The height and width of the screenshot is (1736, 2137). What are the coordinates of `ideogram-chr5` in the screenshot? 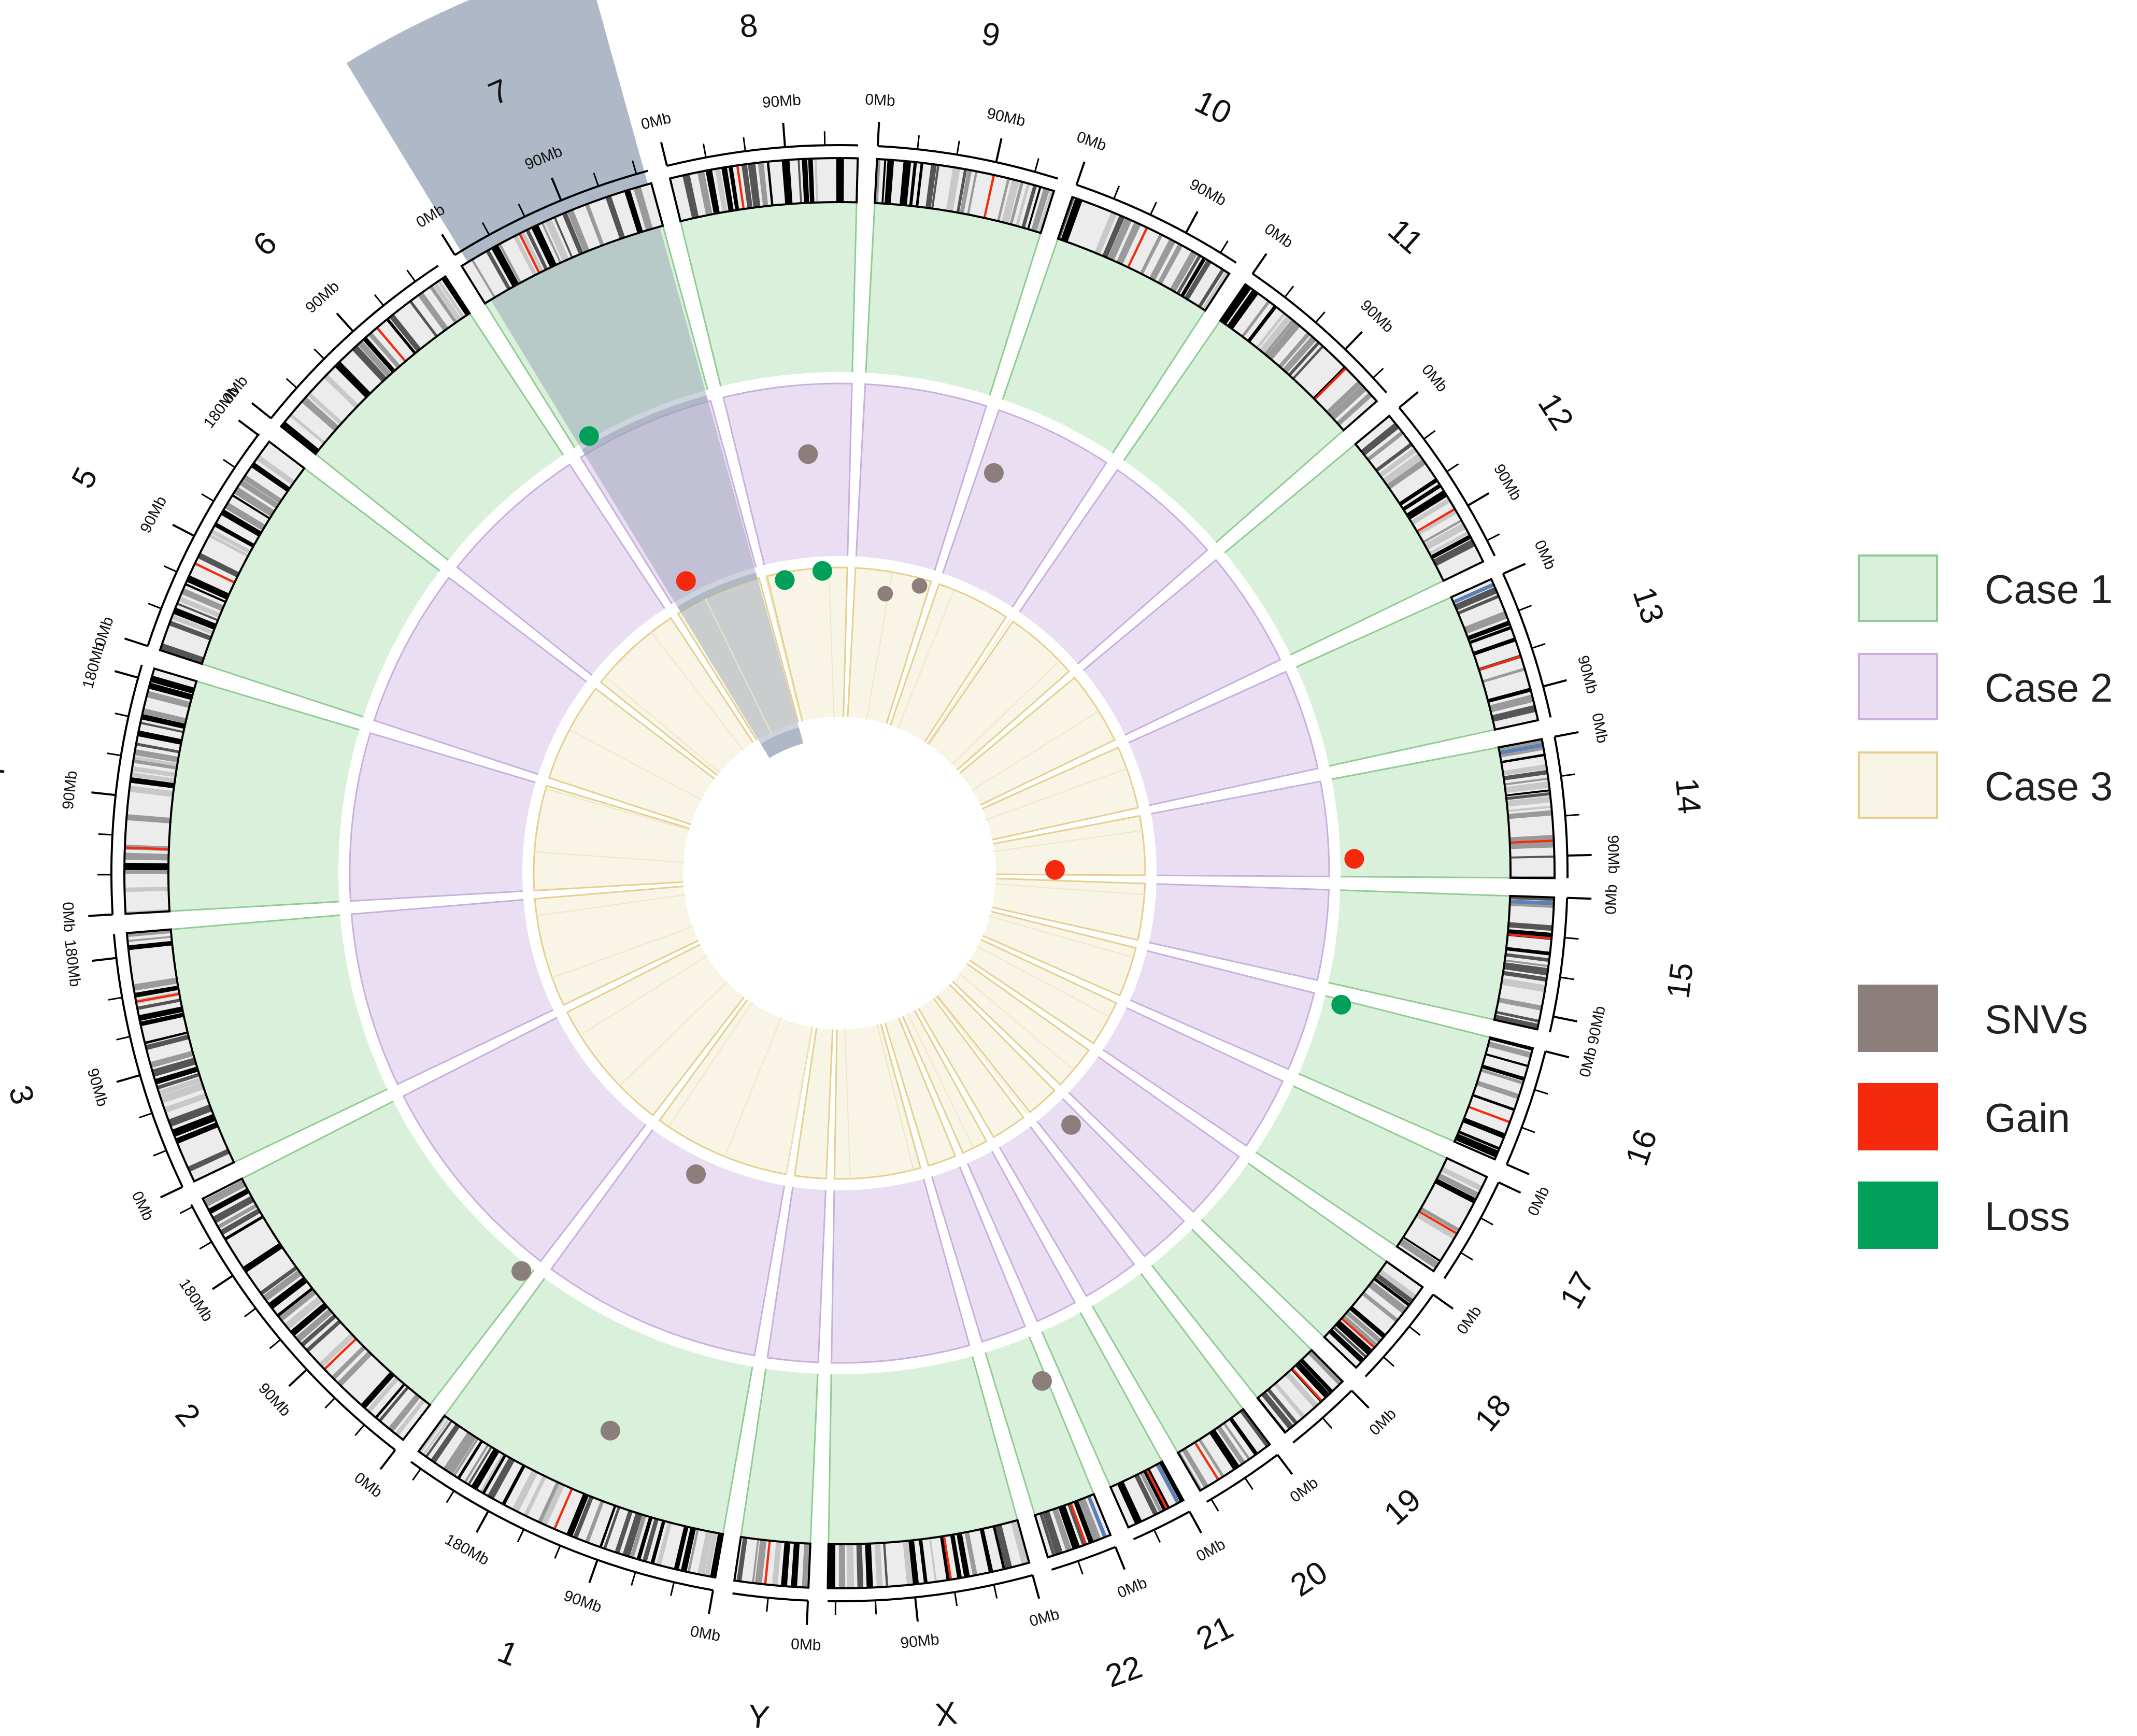 It's located at (233, 552).